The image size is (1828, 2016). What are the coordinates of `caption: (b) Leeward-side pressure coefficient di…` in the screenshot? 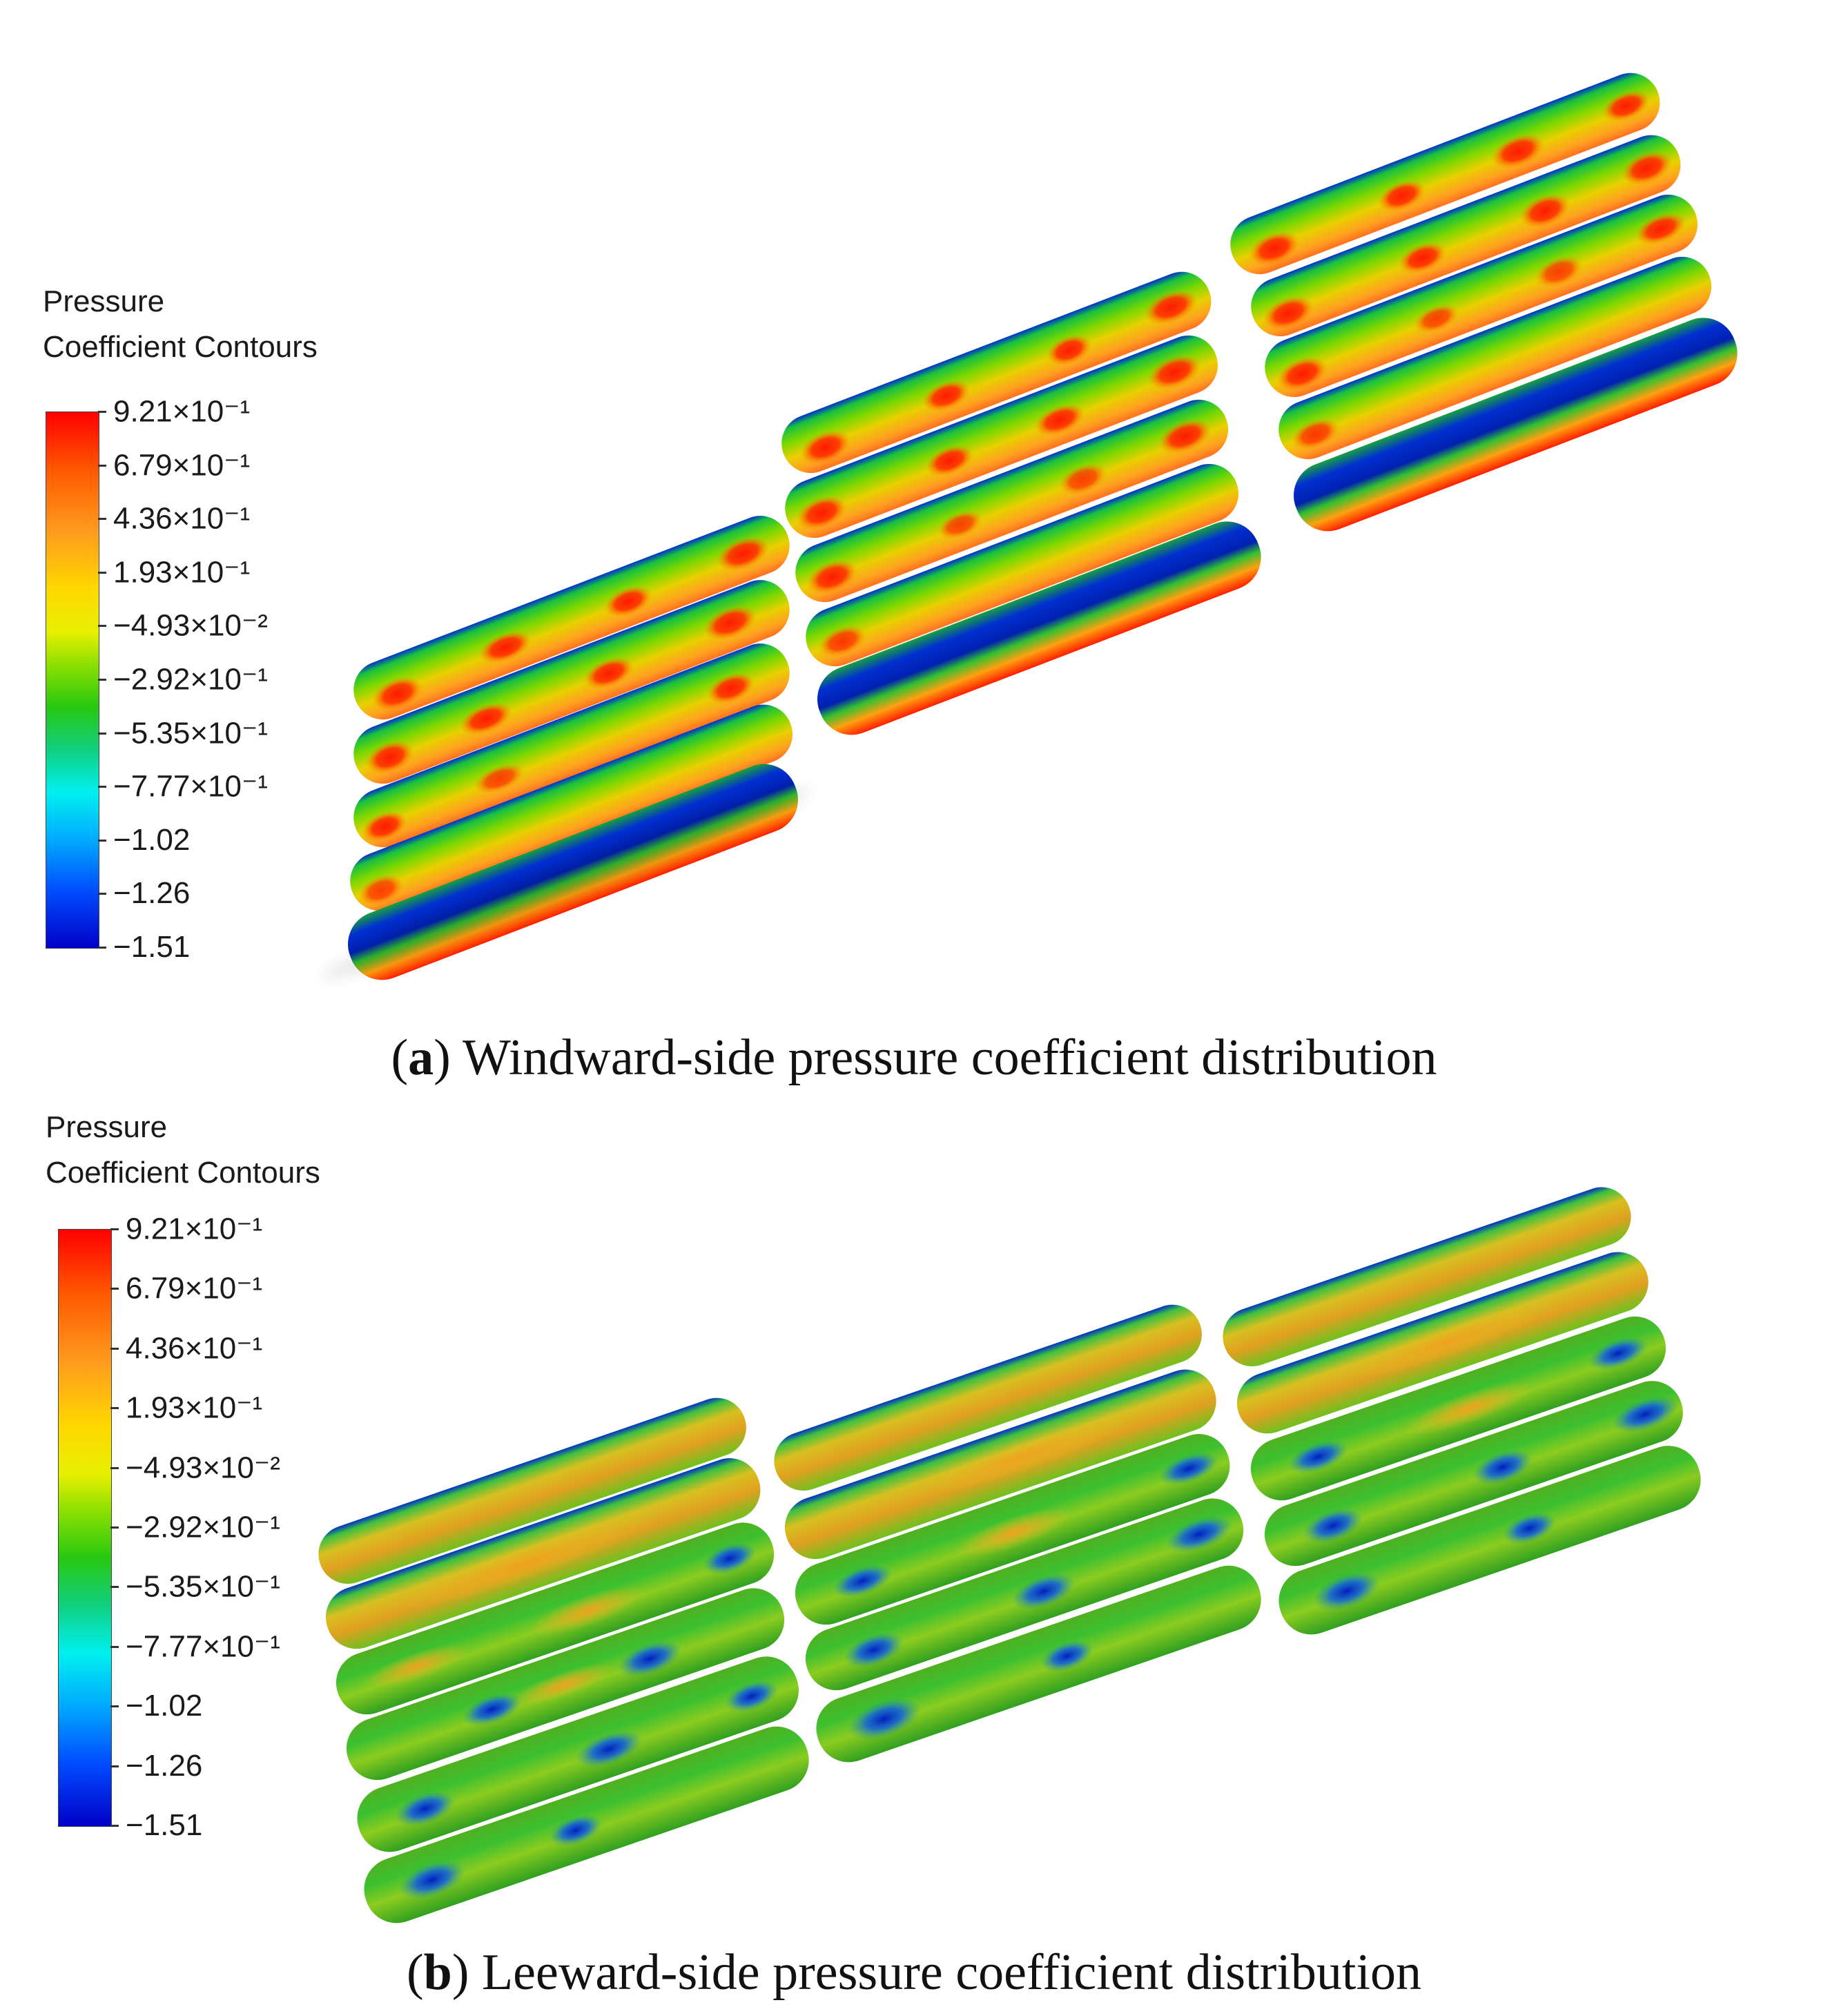 It's located at (914, 1973).